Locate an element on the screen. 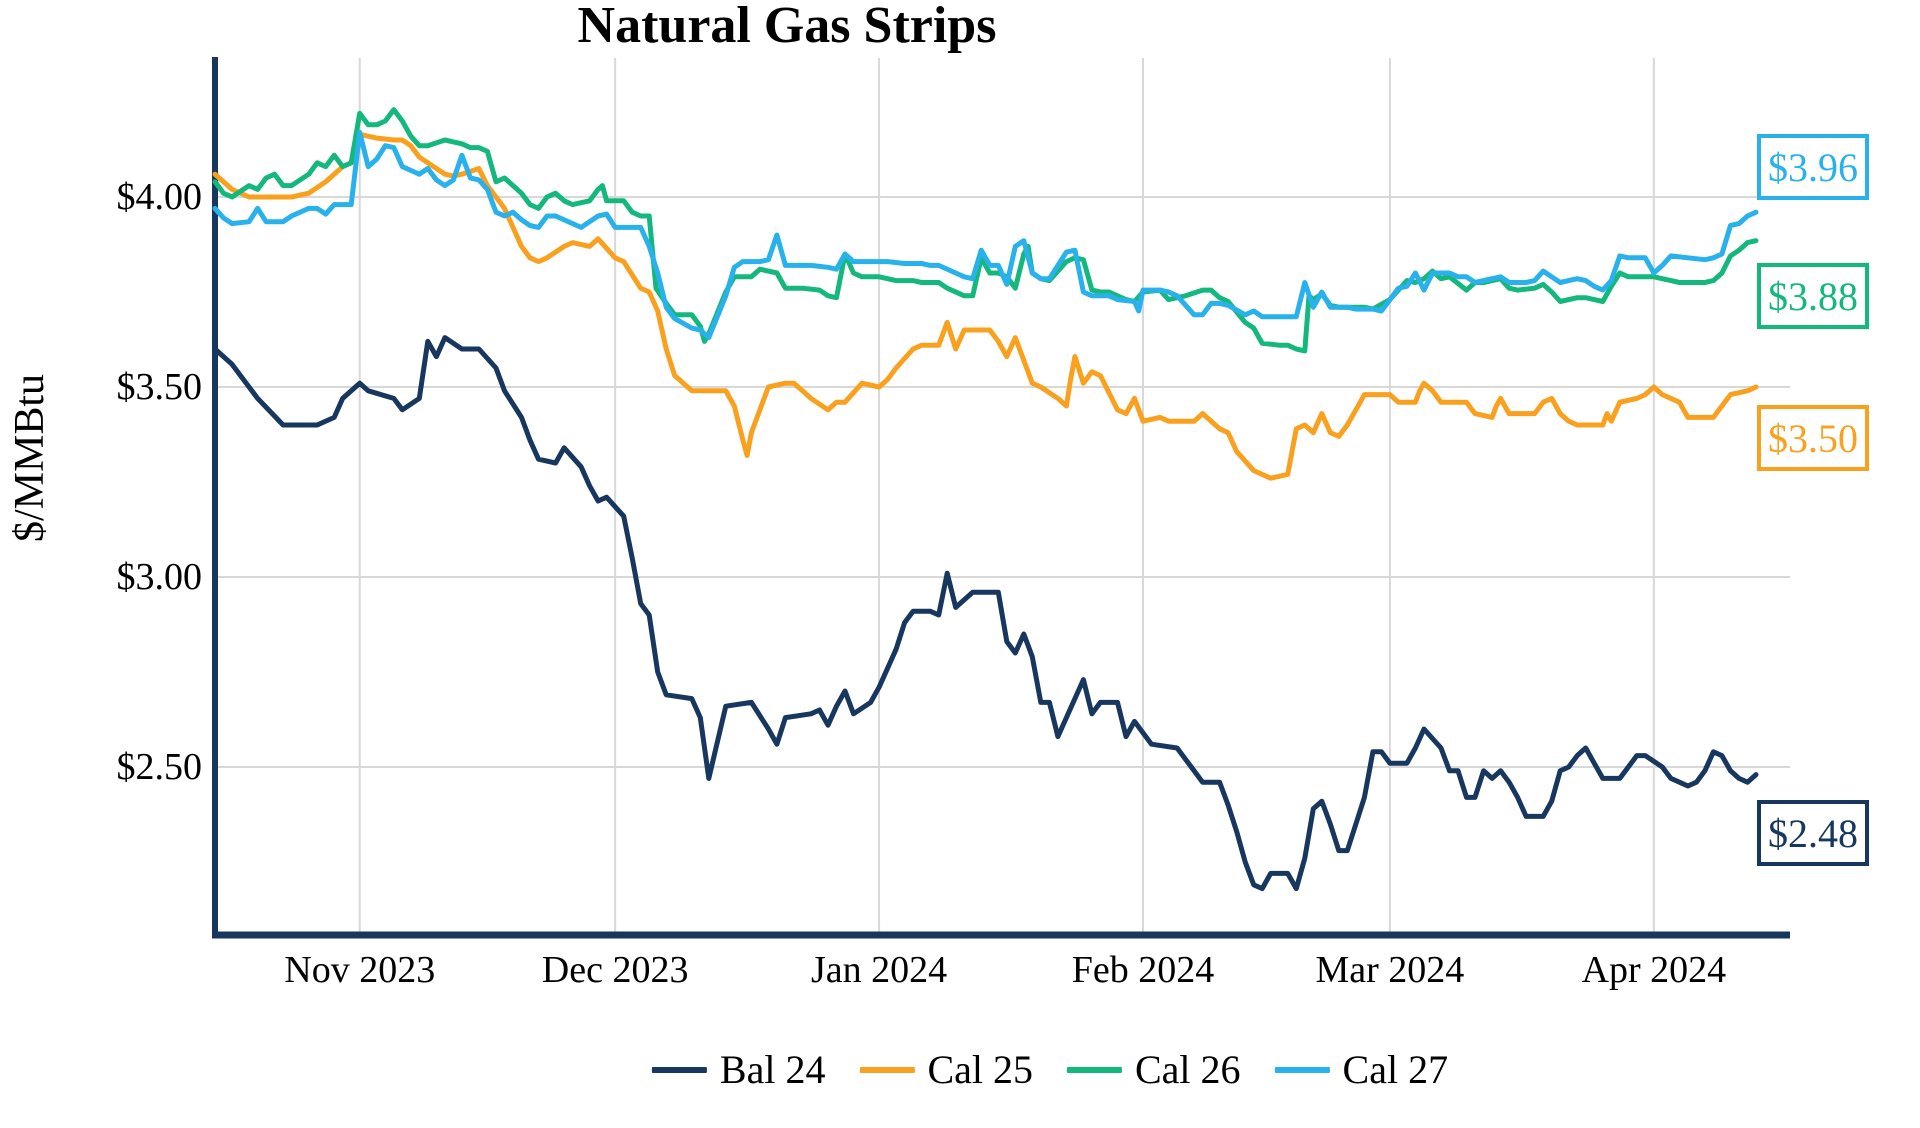 This screenshot has height=1128, width=1920. legend-item-cal25: Cal 25 is located at coordinates (946, 1070).